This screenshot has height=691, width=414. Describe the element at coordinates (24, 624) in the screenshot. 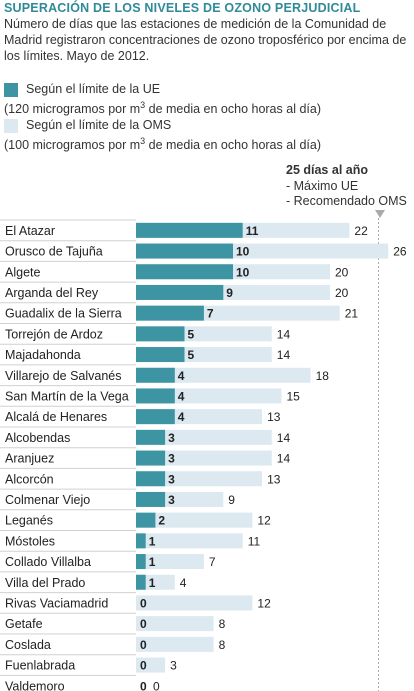

I see `category-label: Getafe` at that location.